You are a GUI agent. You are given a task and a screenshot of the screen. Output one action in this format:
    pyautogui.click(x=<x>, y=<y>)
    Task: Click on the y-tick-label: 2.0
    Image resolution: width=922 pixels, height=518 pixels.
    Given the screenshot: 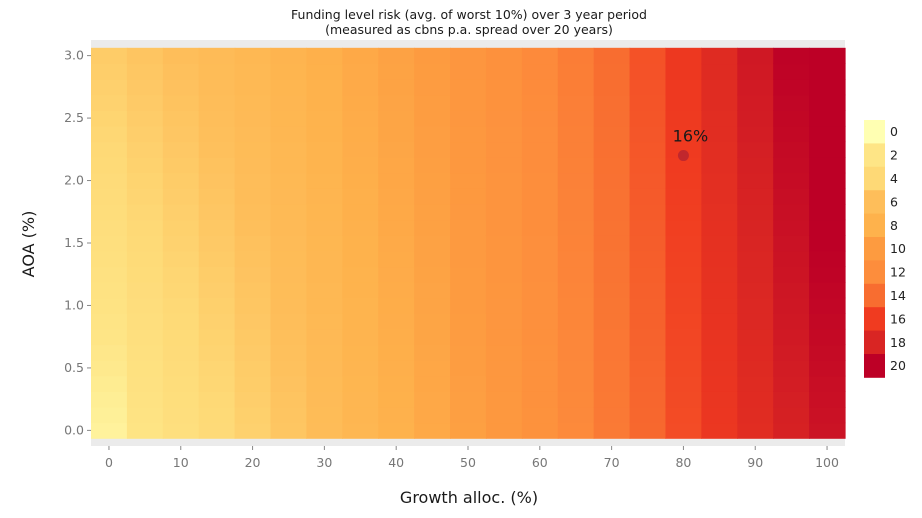 What is the action you would take?
    pyautogui.click(x=74, y=180)
    